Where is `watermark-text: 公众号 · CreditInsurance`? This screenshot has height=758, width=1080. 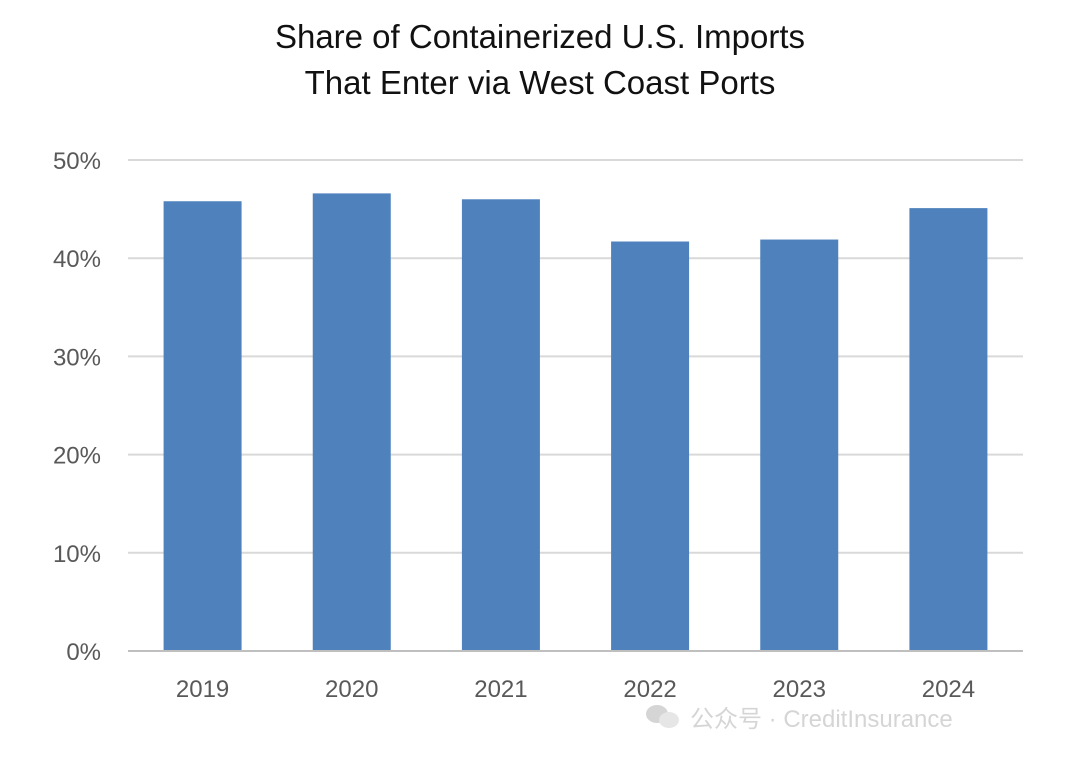 watermark-text: 公众号 · CreditInsurance is located at coordinates (821, 719).